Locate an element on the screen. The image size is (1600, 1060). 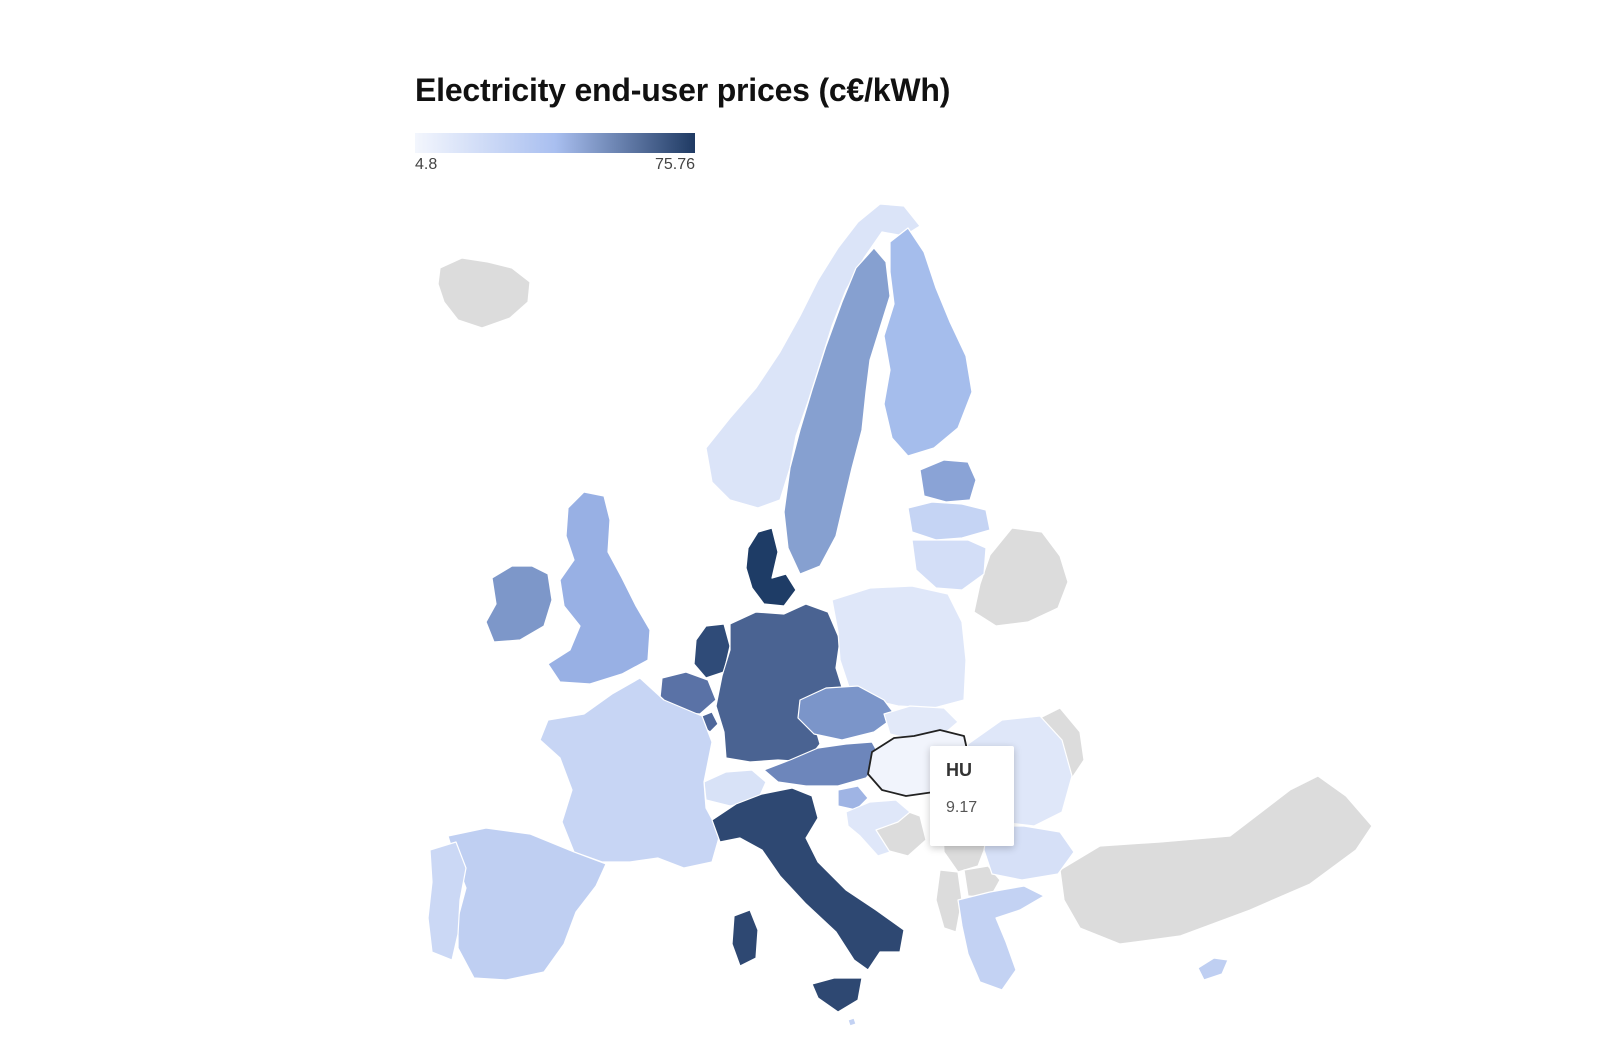
country-SI is located at coordinates (853, 798).